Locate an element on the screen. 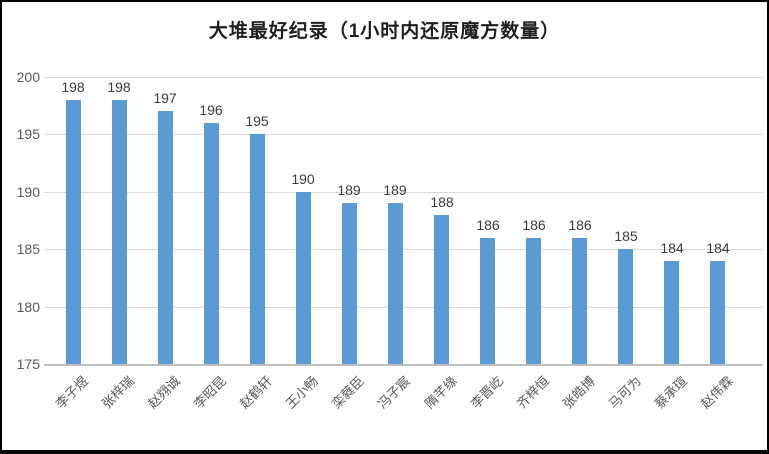 This screenshot has height=454, width=769. x-axis-category-label: 蔡承瑄 is located at coordinates (670, 392).